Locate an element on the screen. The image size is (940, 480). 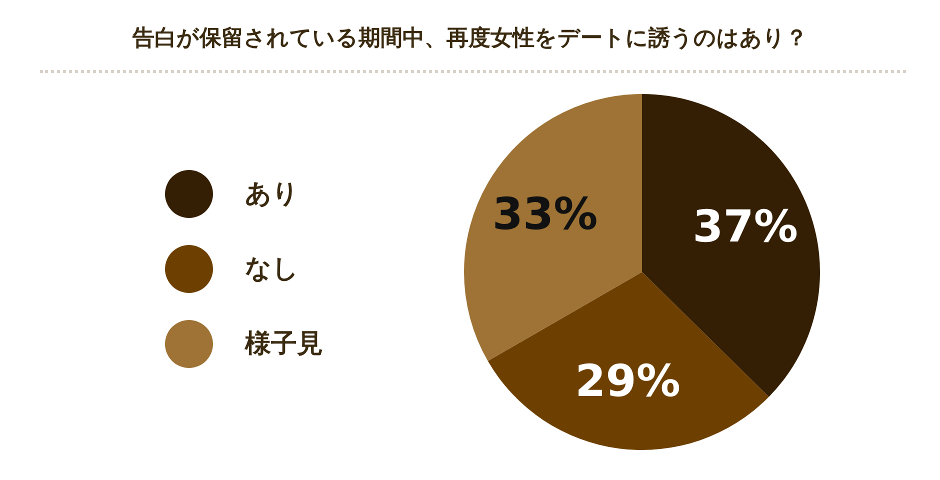
legend-label: 様子見 is located at coordinates (283, 344).